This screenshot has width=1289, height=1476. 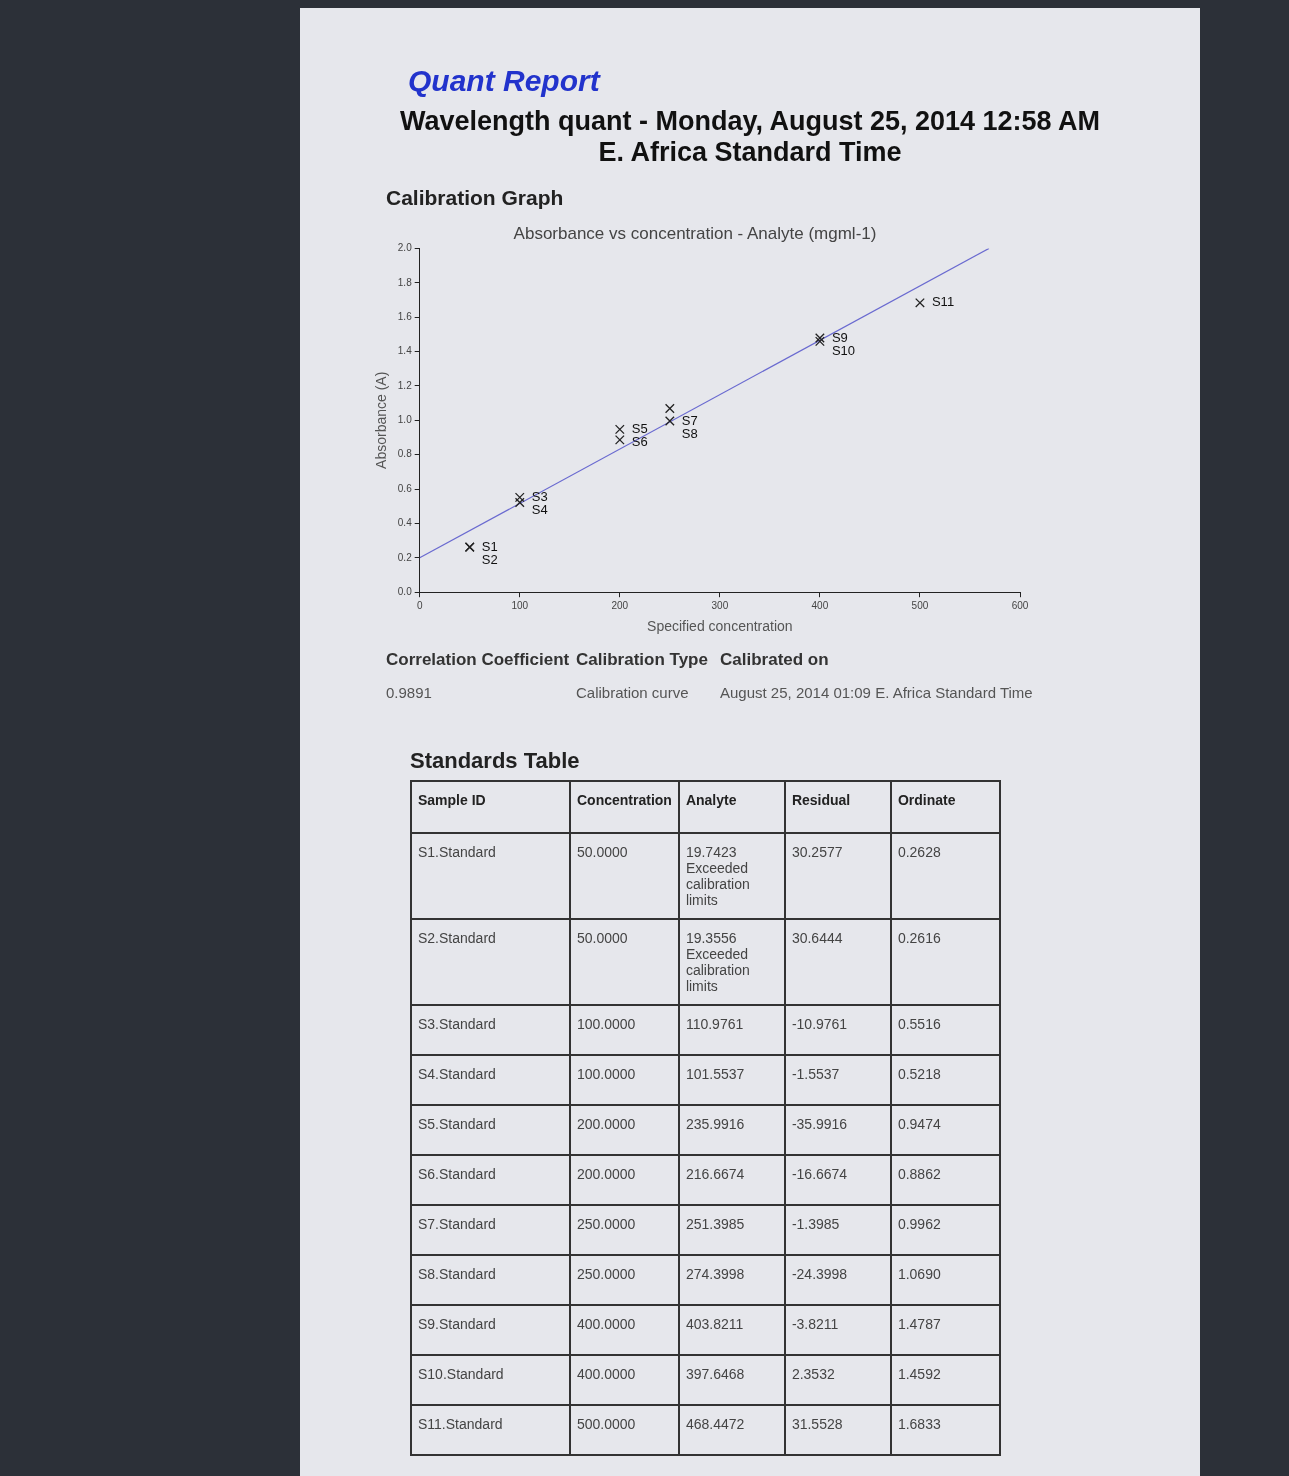 What do you see at coordinates (520, 605) in the screenshot?
I see `x-tick-label: 100` at bounding box center [520, 605].